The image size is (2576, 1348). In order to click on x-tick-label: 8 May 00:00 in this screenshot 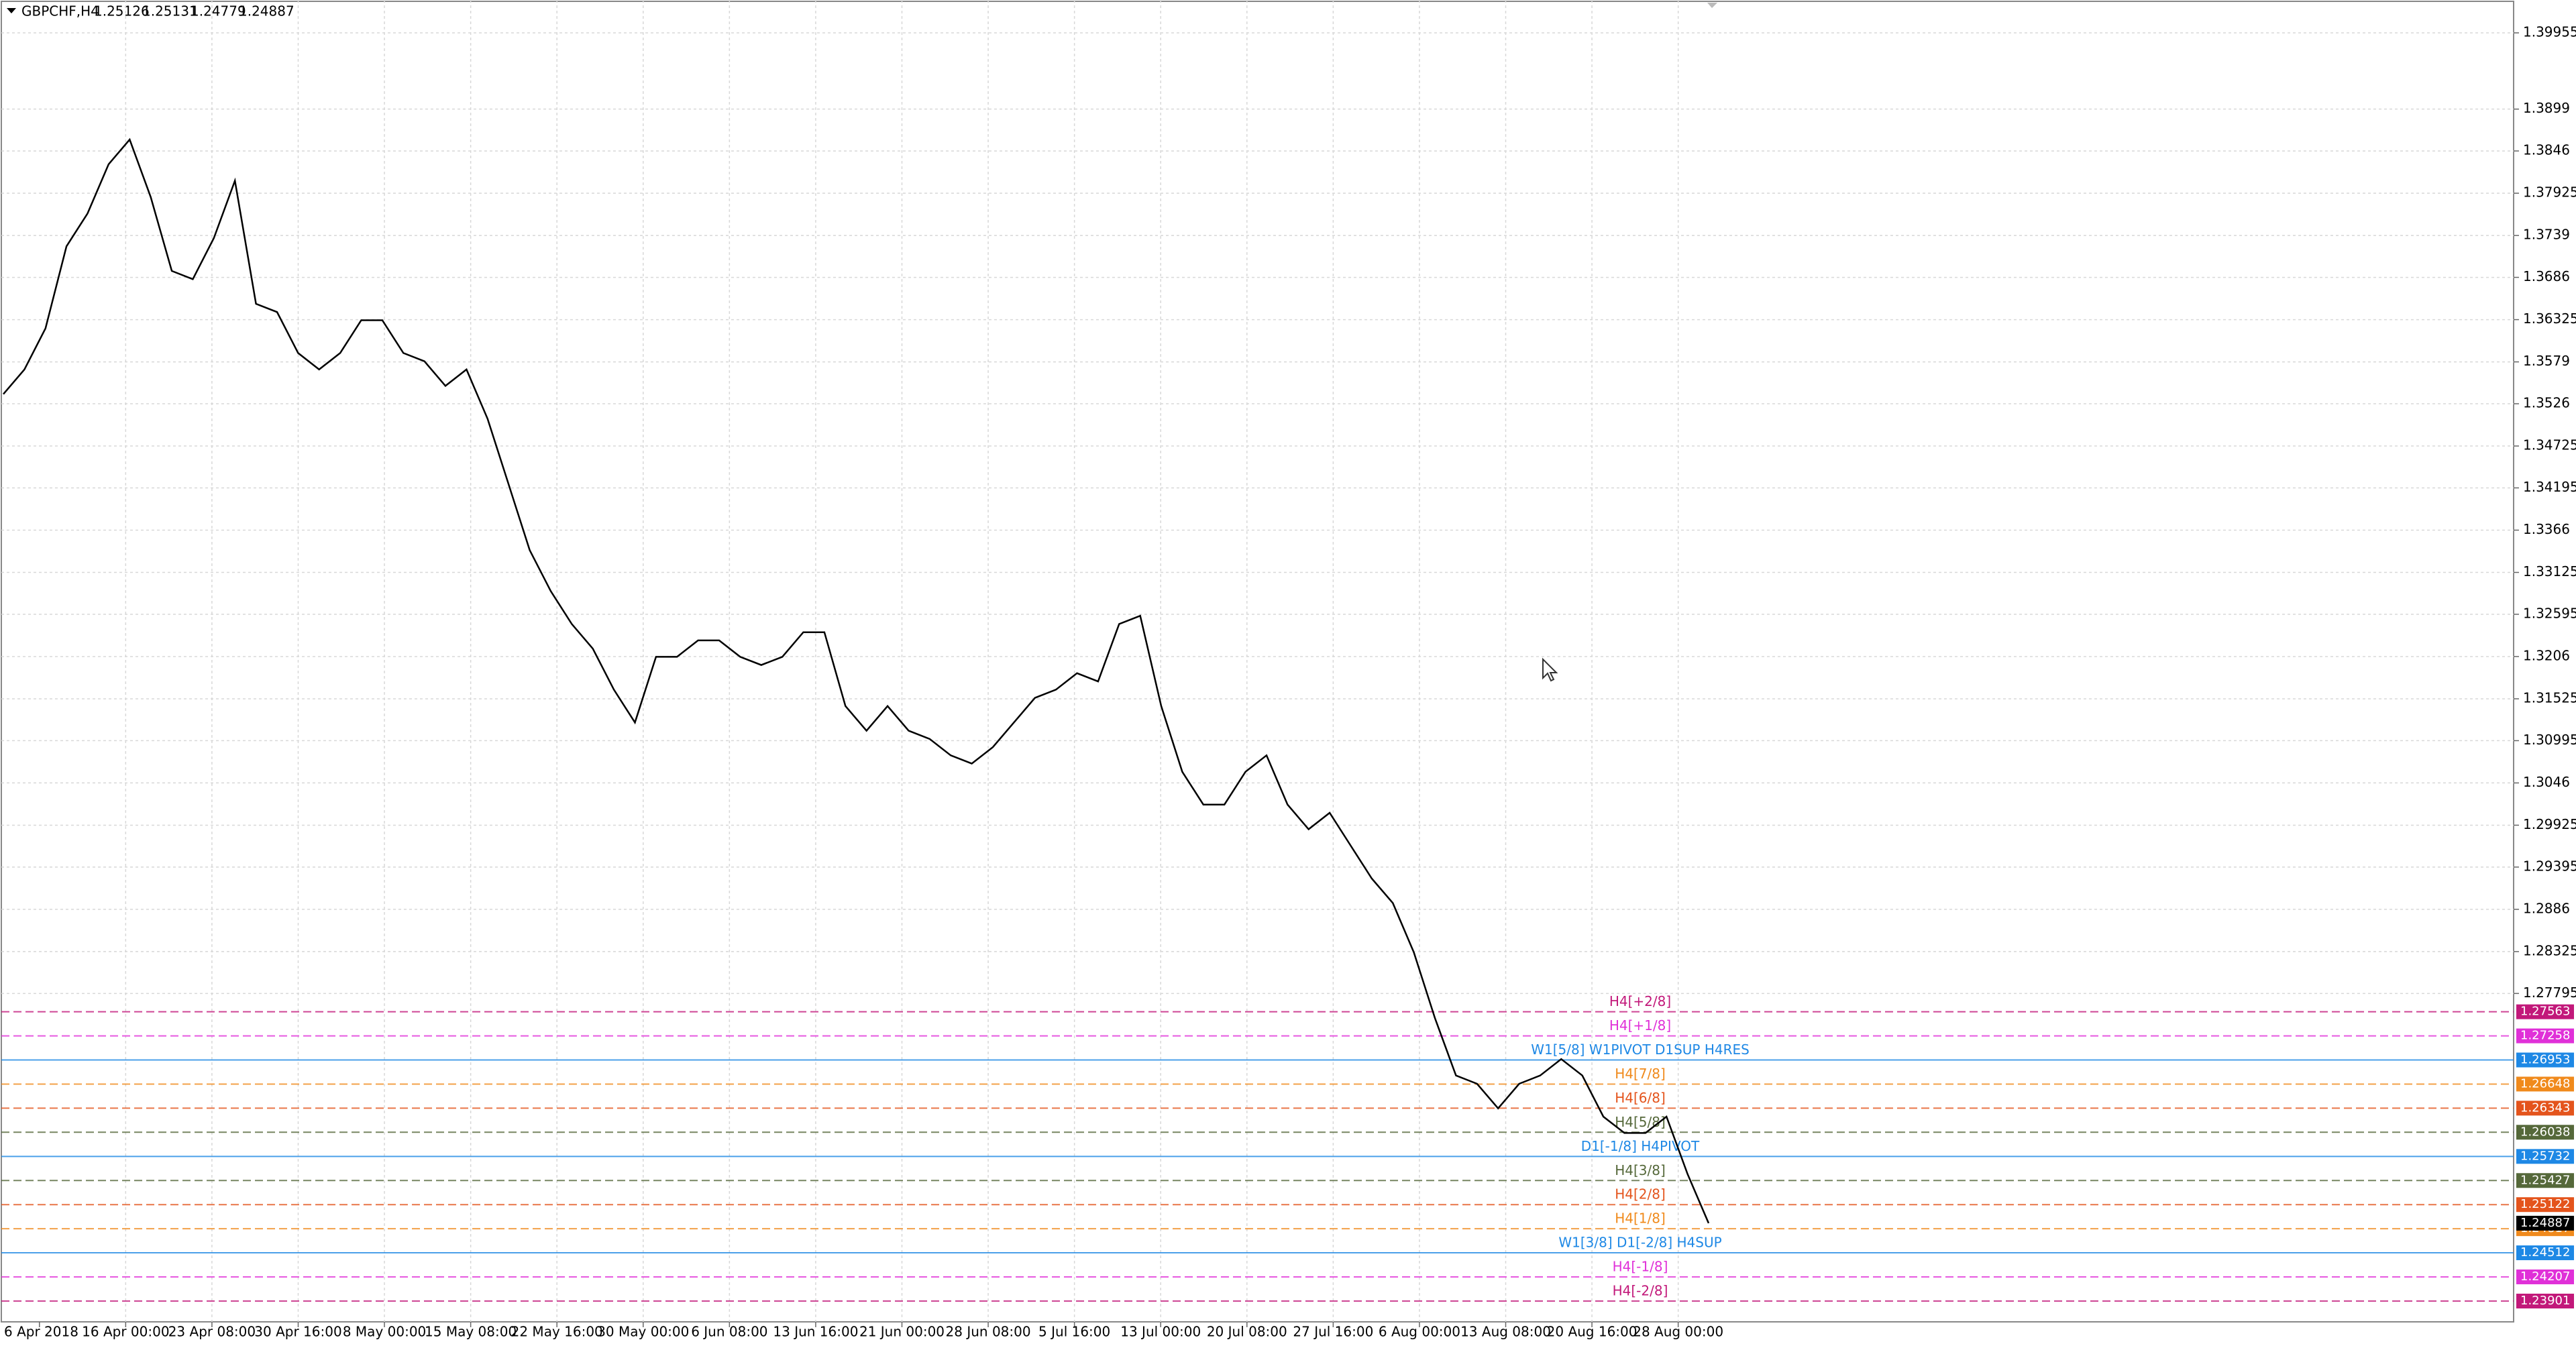, I will do `click(384, 1332)`.